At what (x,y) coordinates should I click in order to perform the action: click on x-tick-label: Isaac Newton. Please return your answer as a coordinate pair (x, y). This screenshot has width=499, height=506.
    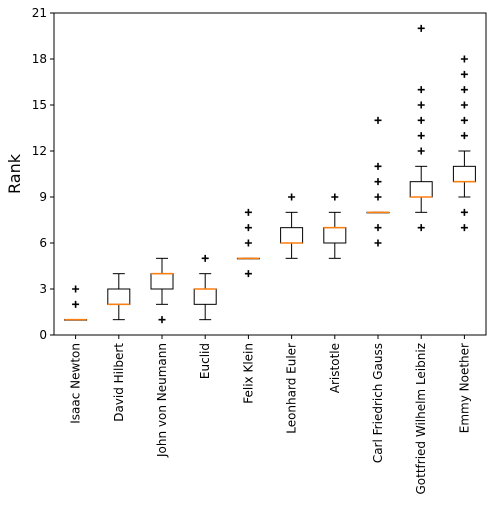
    Looking at the image, I should click on (76, 383).